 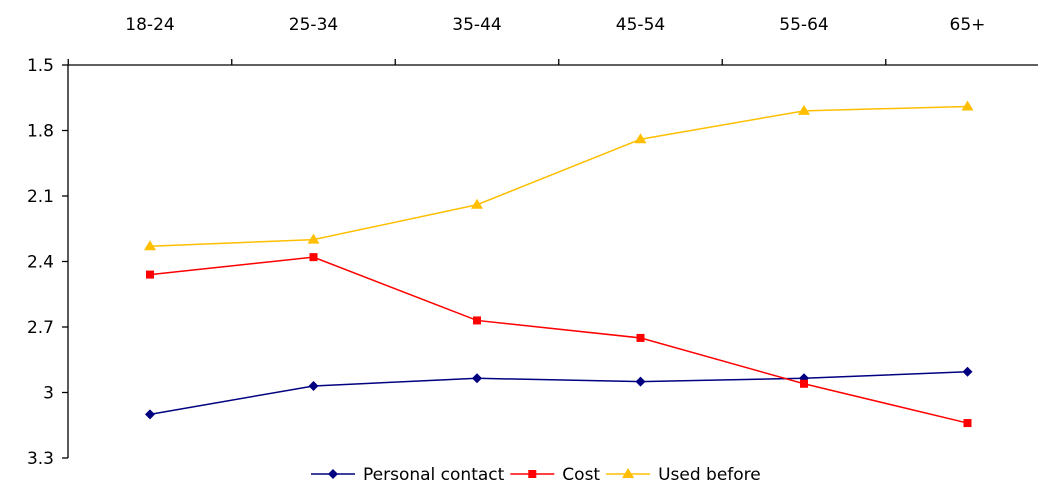 I want to click on y-tick-label: 2.4, so click(x=40, y=263).